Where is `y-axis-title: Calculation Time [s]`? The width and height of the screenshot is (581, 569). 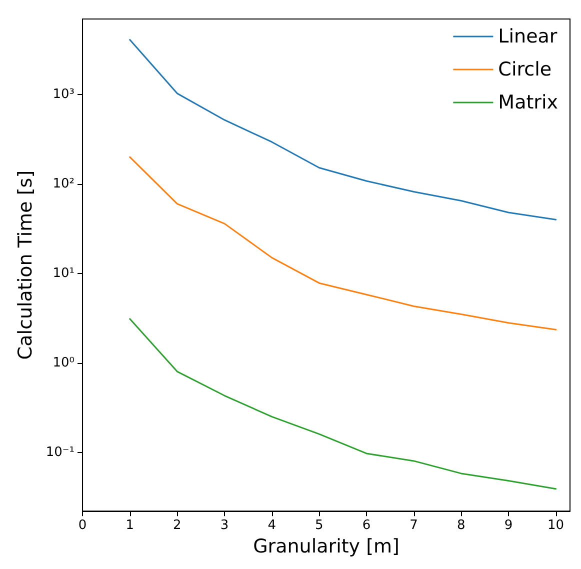
y-axis-title: Calculation Time [s] is located at coordinates (25, 265).